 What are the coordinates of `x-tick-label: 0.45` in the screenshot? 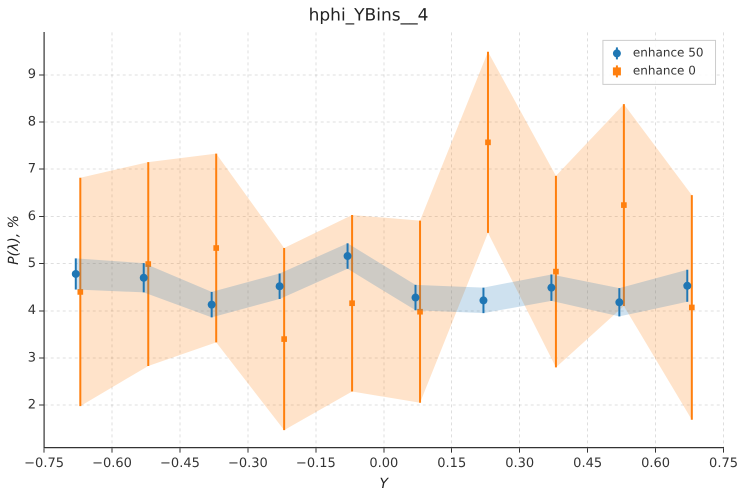 It's located at (587, 463).